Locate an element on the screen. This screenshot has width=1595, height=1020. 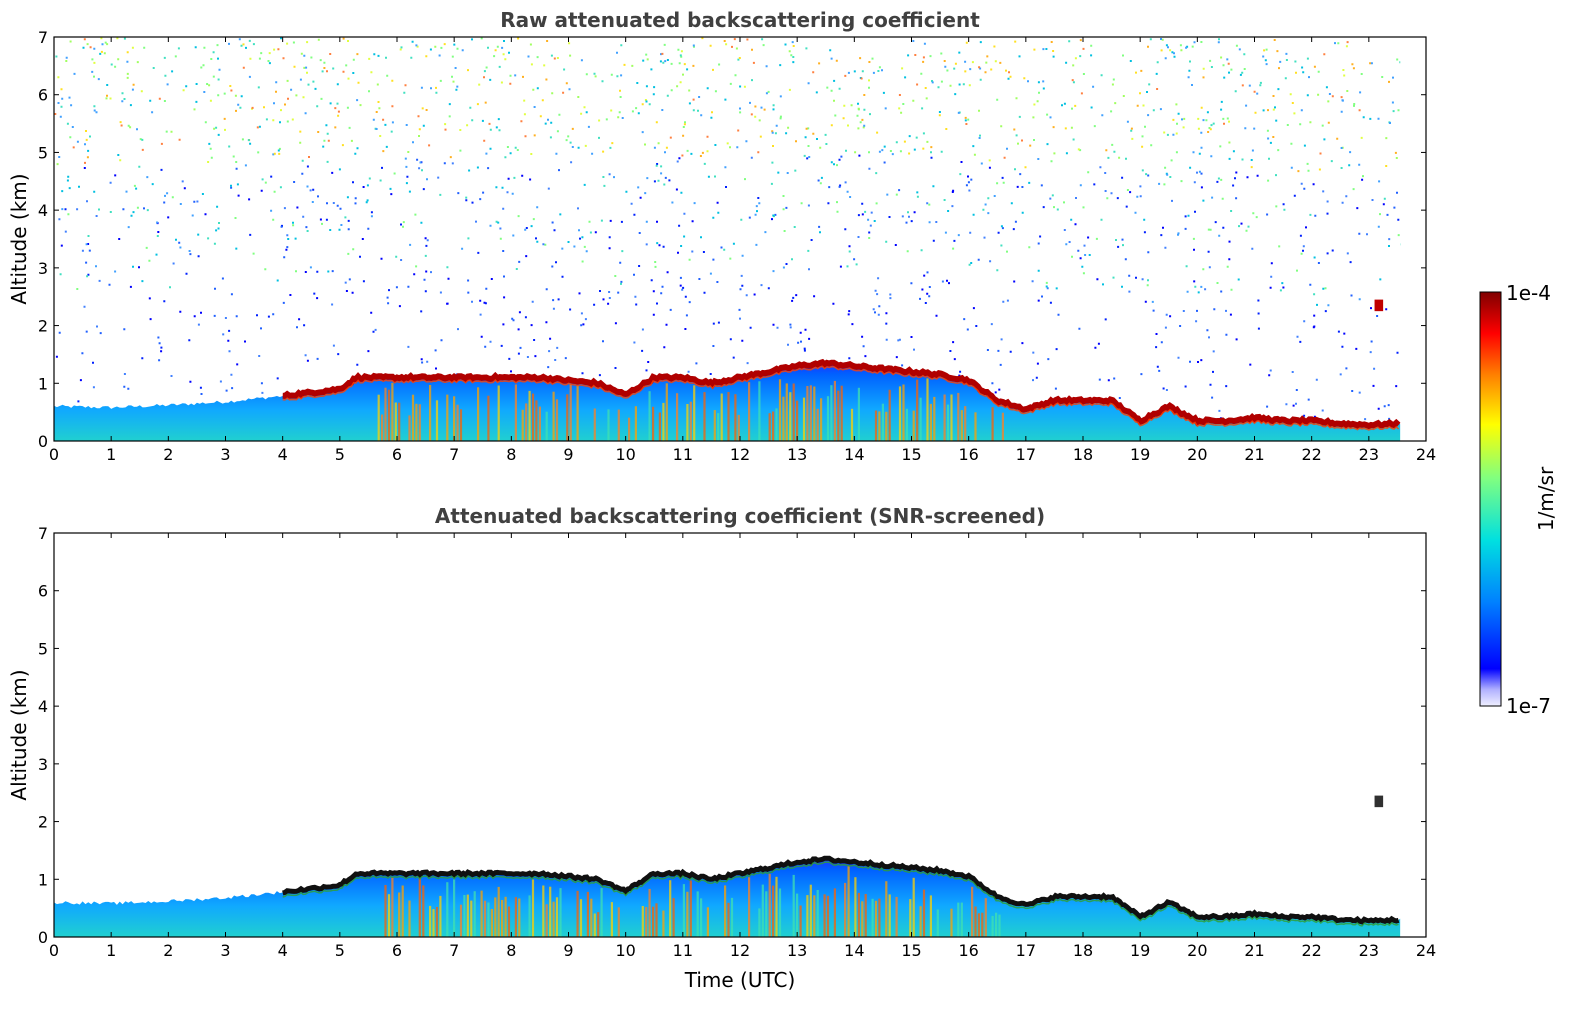
y-tick-label: 3 is located at coordinates (43, 268).